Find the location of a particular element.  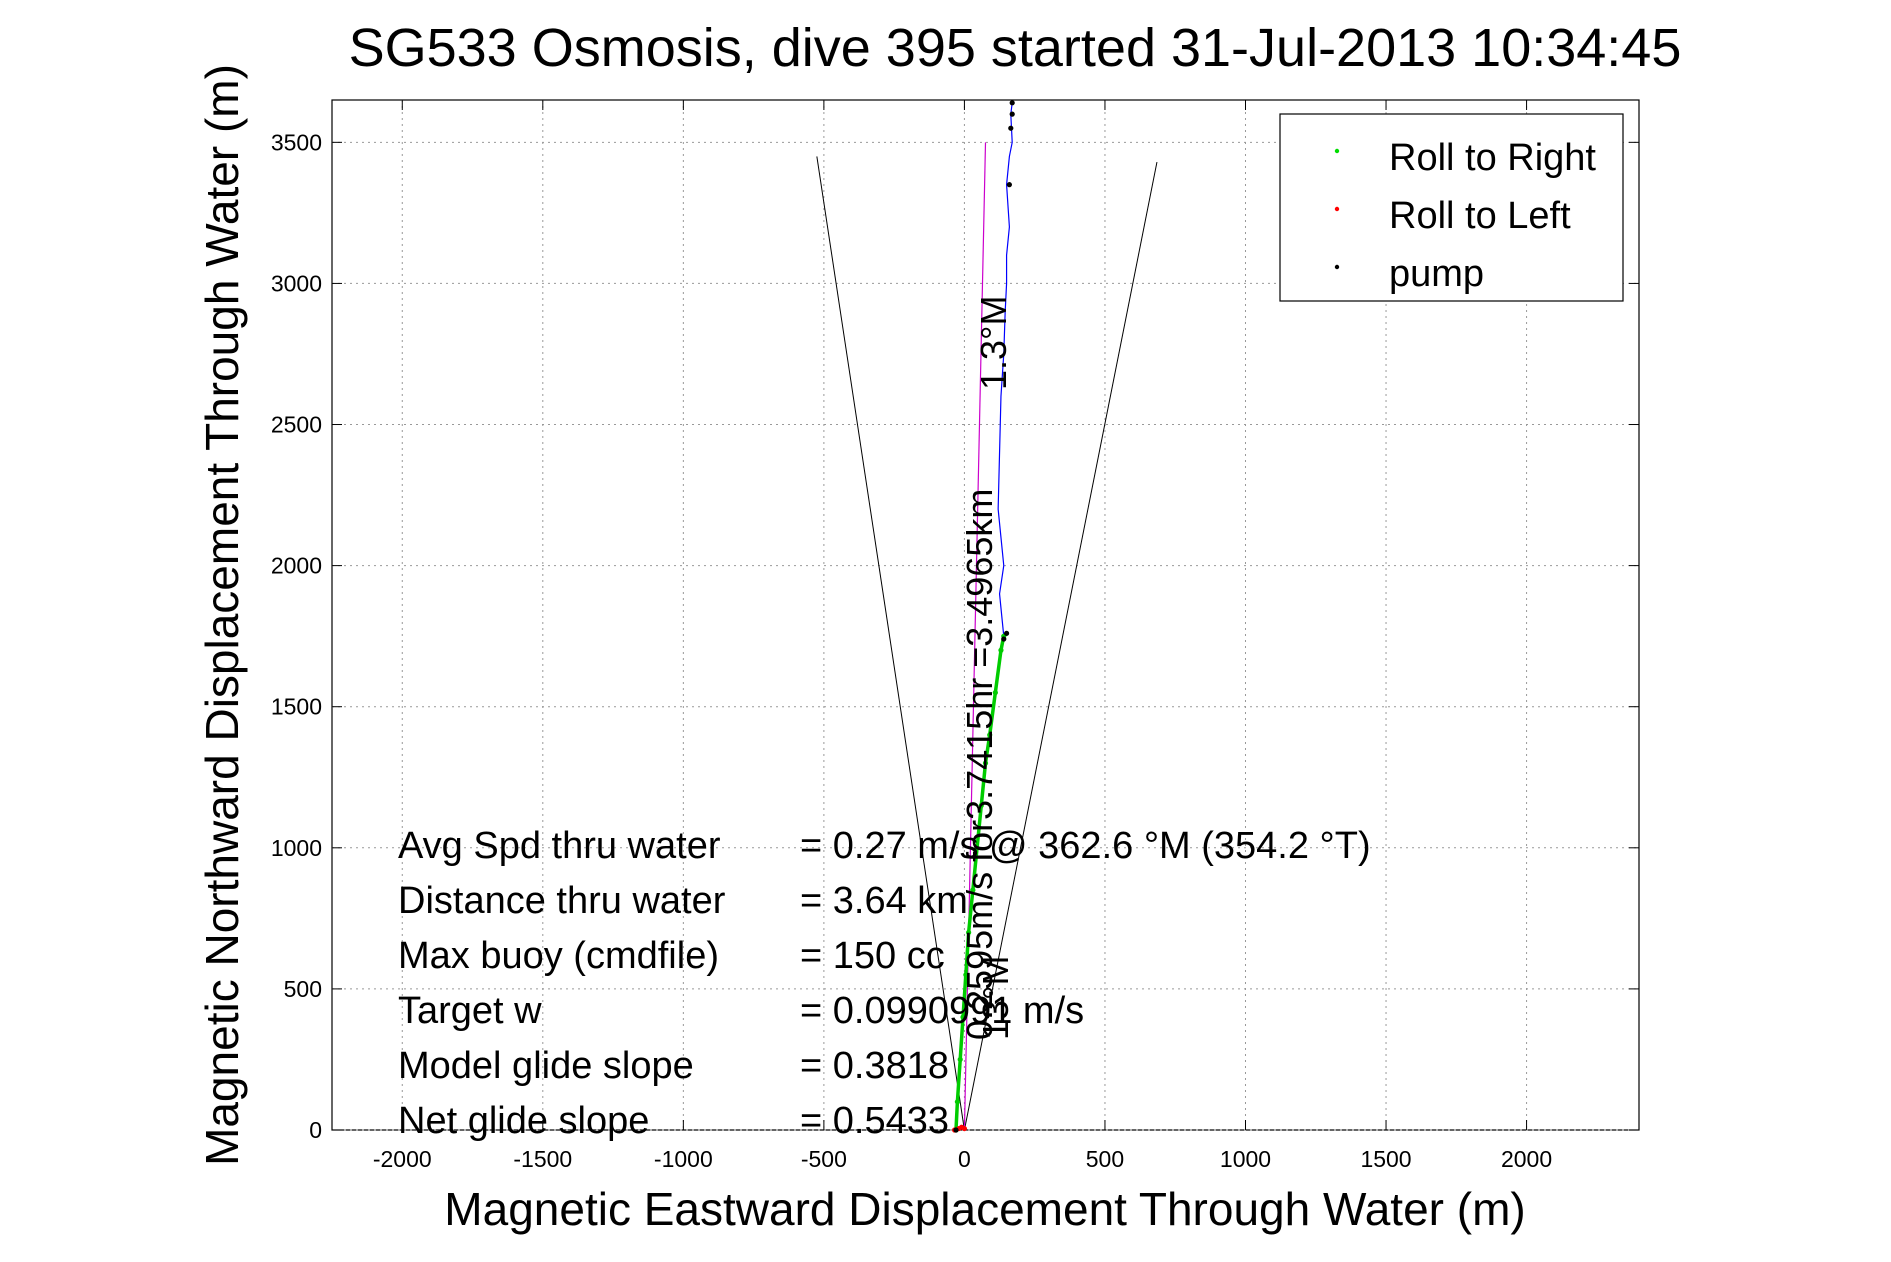

annotation-label: Distance thru water is located at coordinates (562, 901).